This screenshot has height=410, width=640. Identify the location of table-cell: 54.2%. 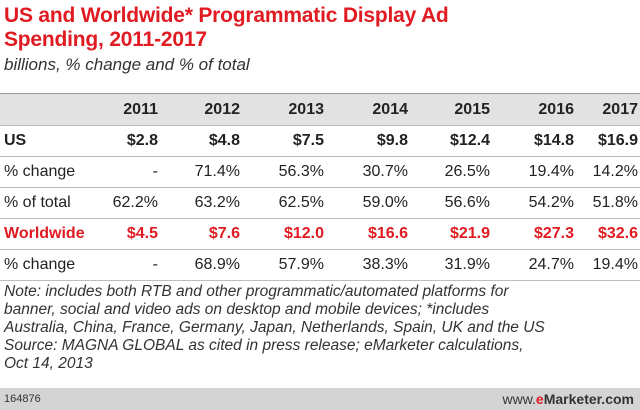
(551, 202).